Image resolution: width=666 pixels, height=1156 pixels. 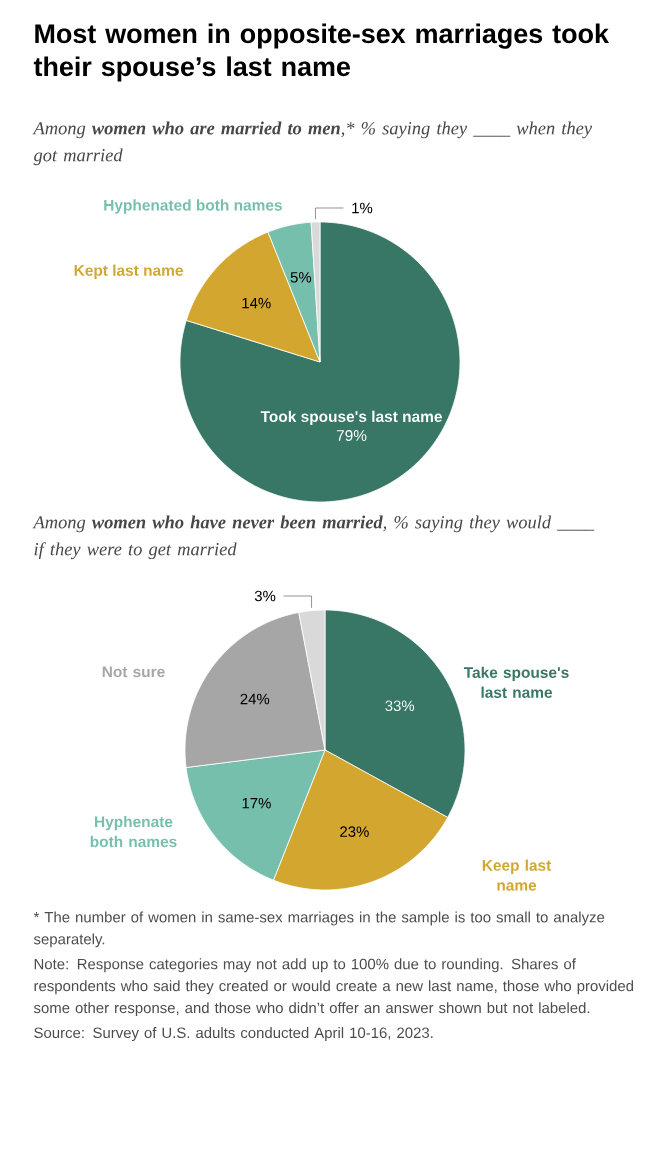 I want to click on data-label: 14%, so click(x=256, y=303).